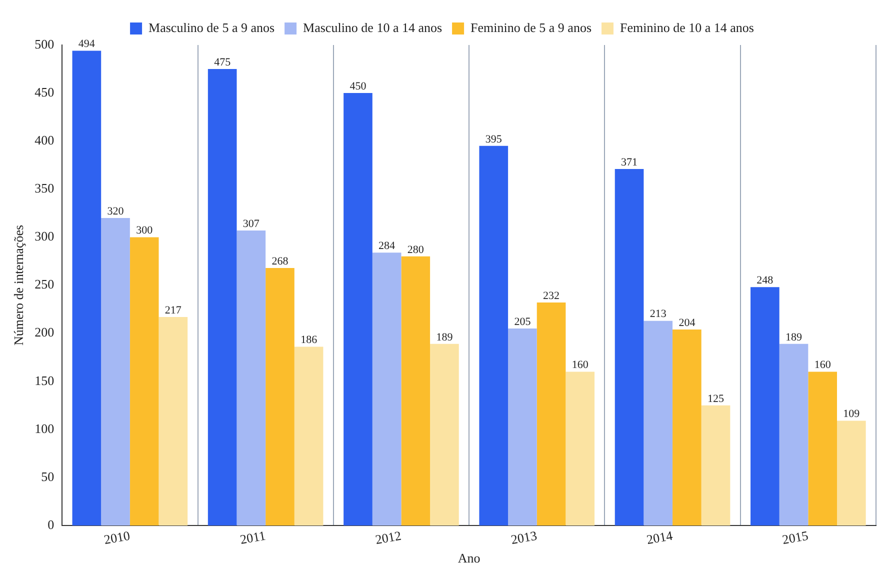 The height and width of the screenshot is (575, 890). I want to click on x-tick-label: 2014, so click(659, 538).